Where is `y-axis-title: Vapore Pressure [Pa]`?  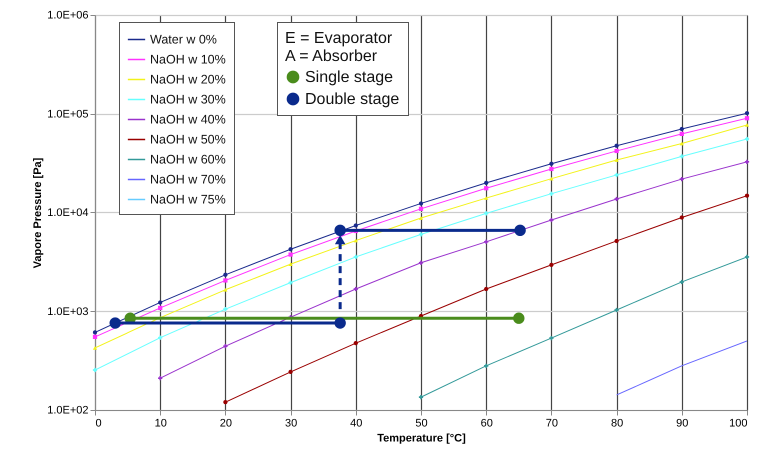
y-axis-title: Vapore Pressure [Pa] is located at coordinates (38, 212).